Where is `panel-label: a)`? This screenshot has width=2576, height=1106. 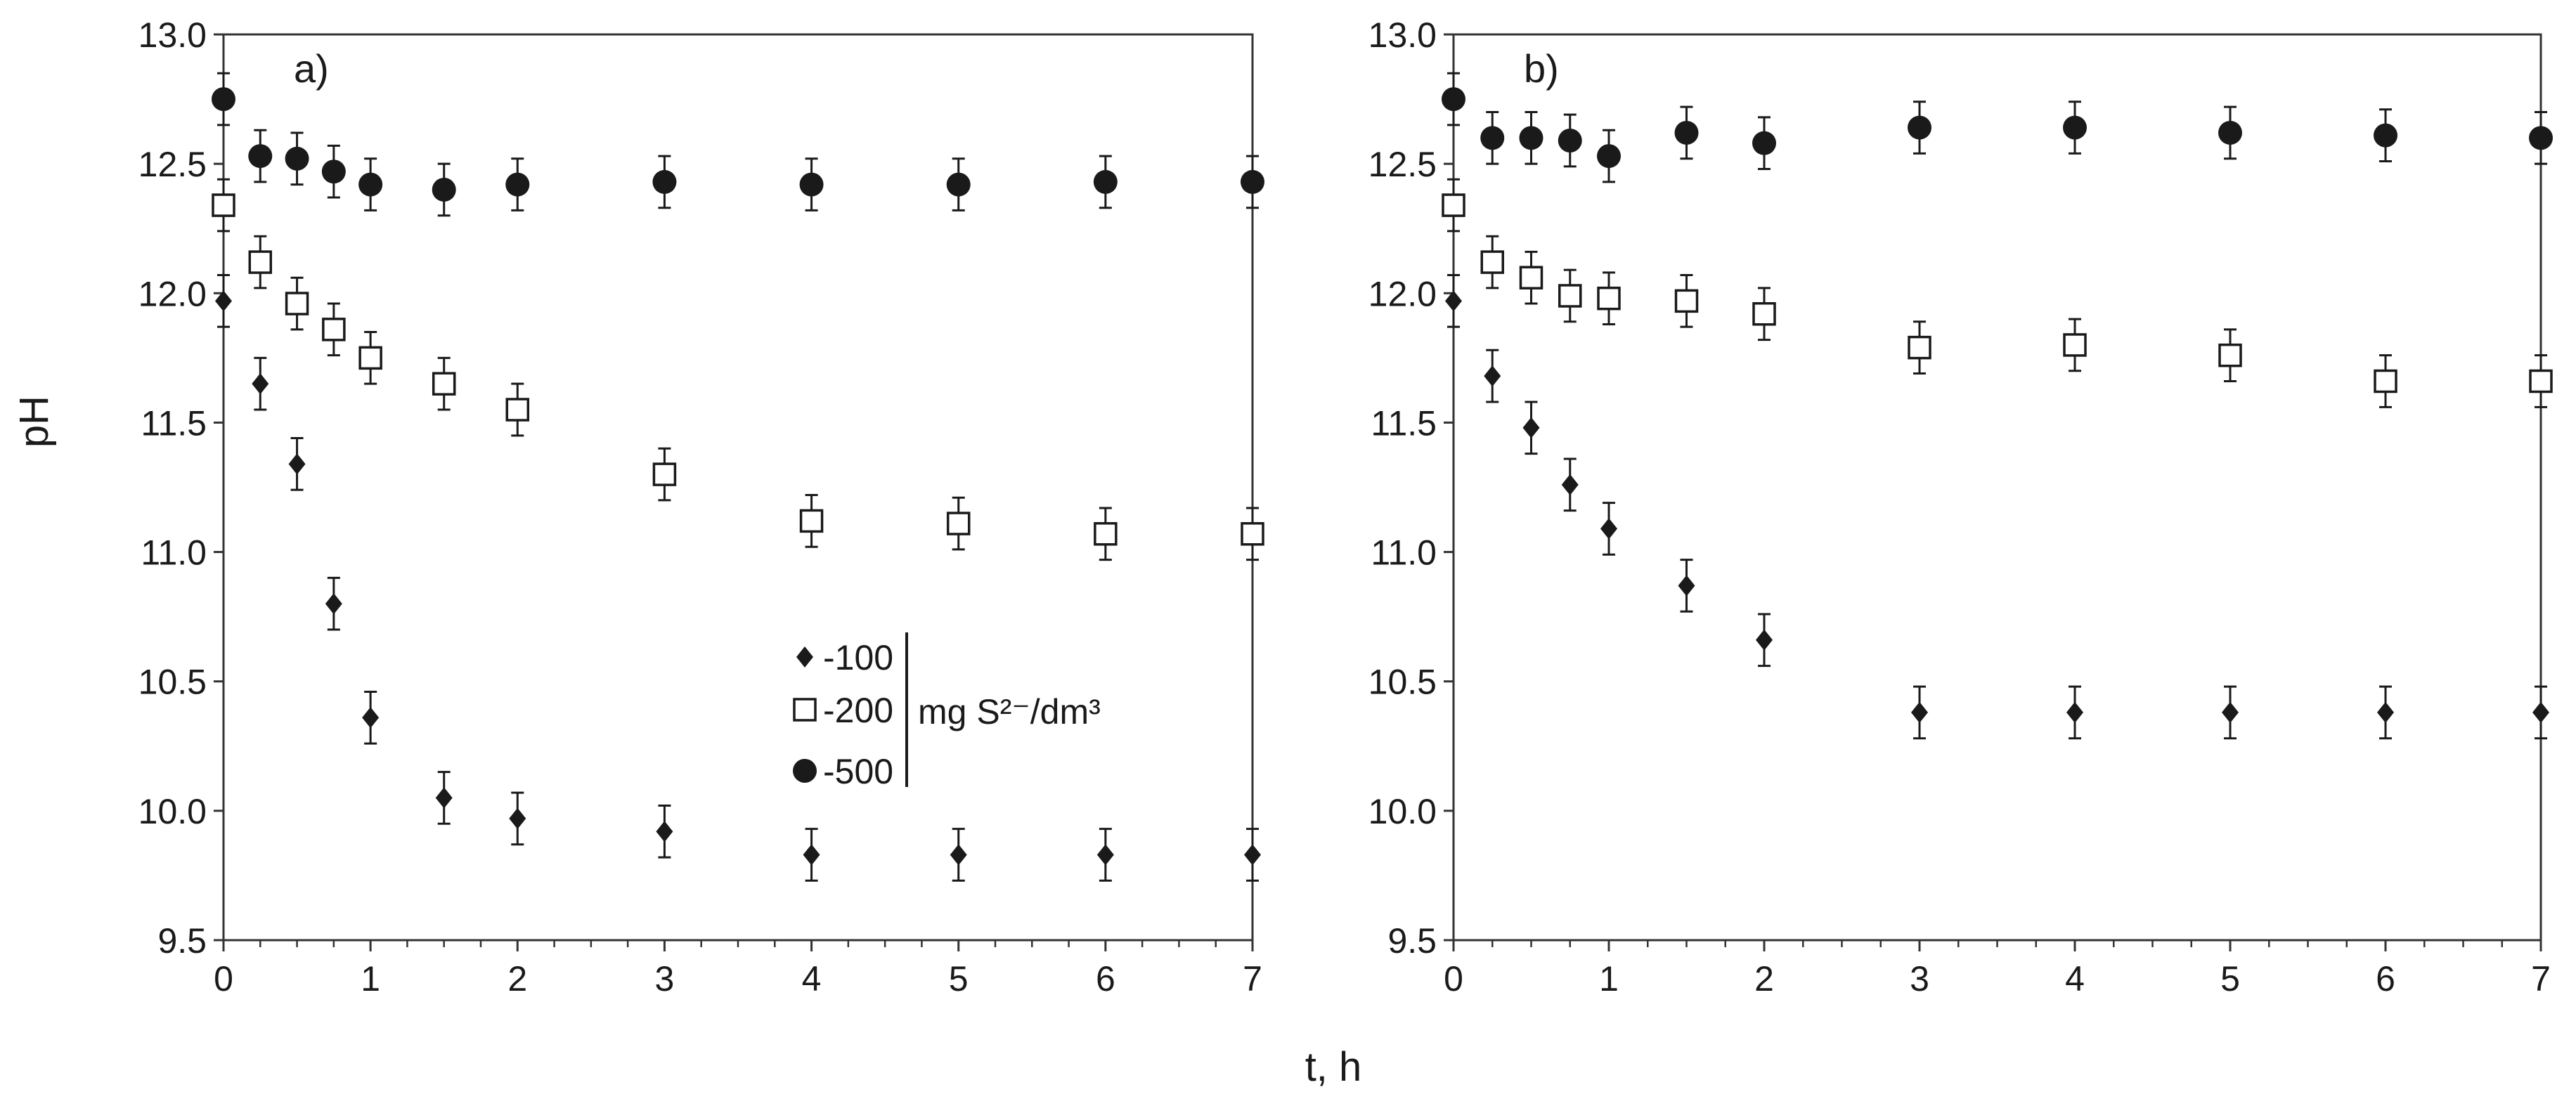
panel-label: a) is located at coordinates (311, 68).